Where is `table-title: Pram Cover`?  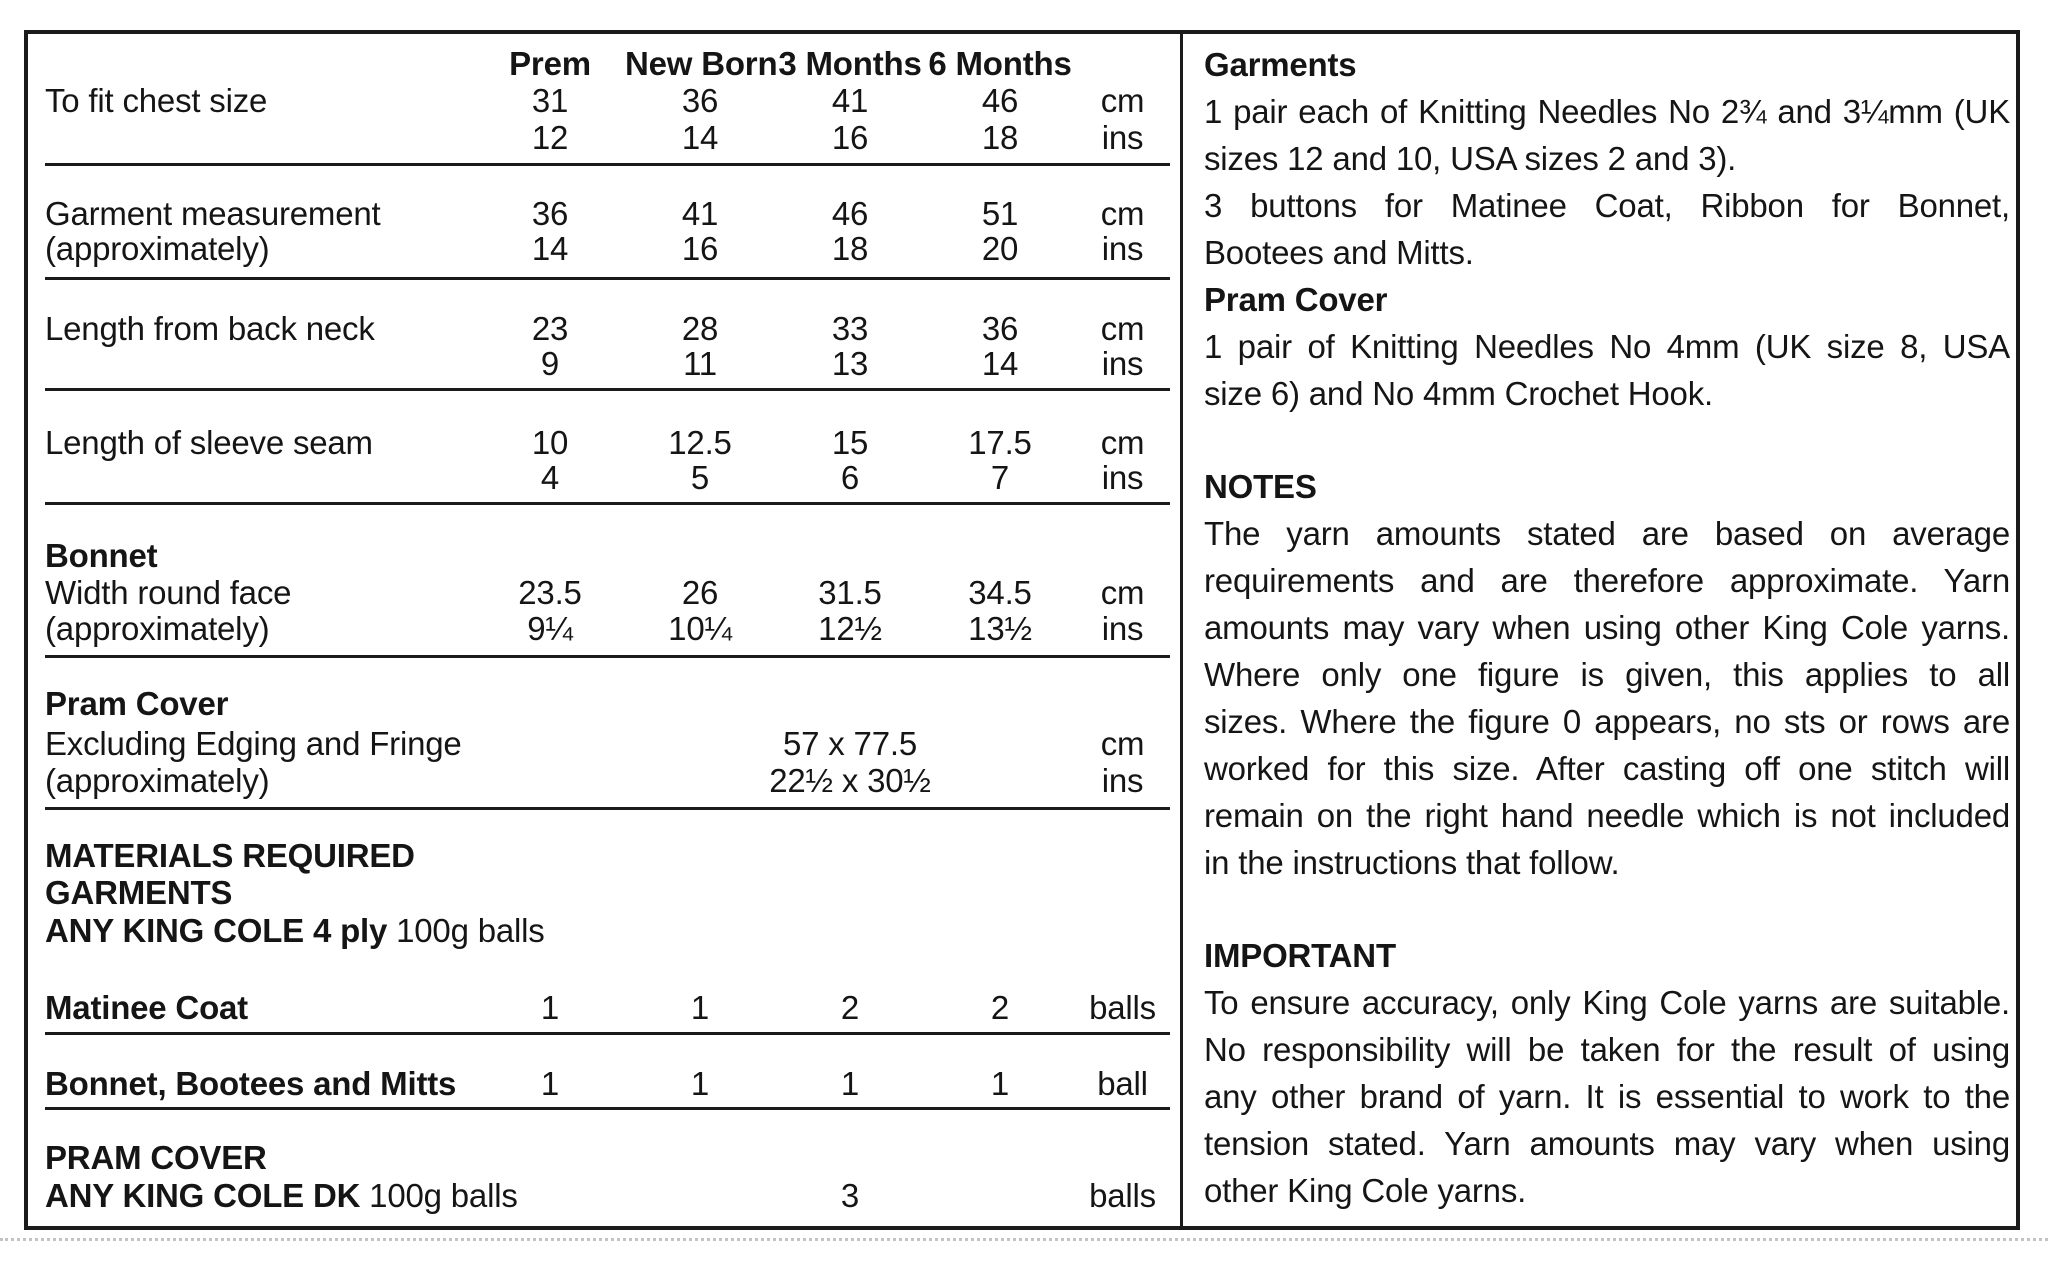
table-title: Pram Cover is located at coordinates (137, 703).